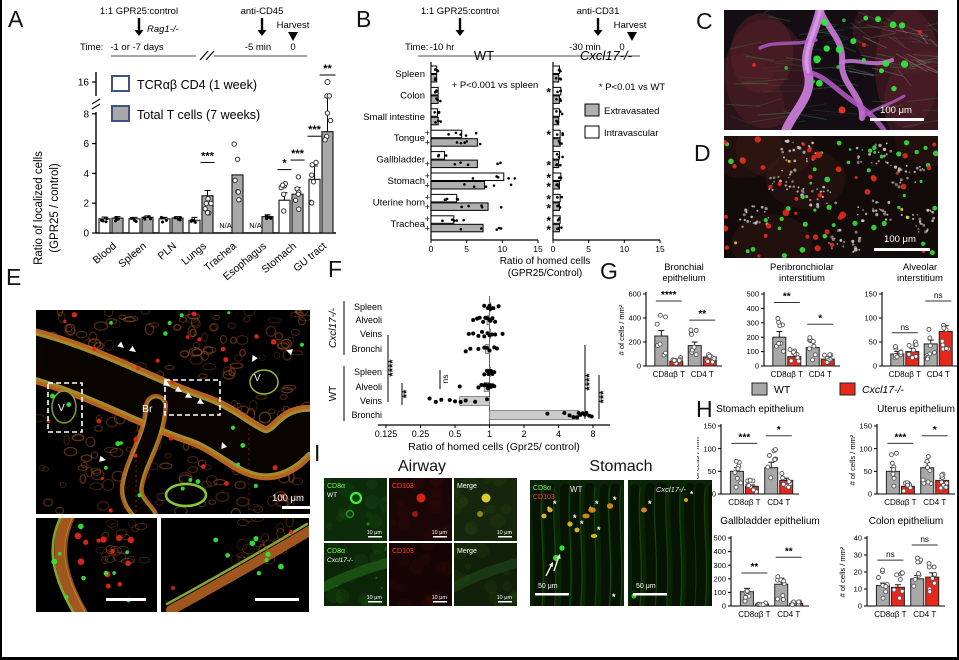  What do you see at coordinates (225, 225) in the screenshot?
I see `svg-text: N/A` at bounding box center [225, 225].